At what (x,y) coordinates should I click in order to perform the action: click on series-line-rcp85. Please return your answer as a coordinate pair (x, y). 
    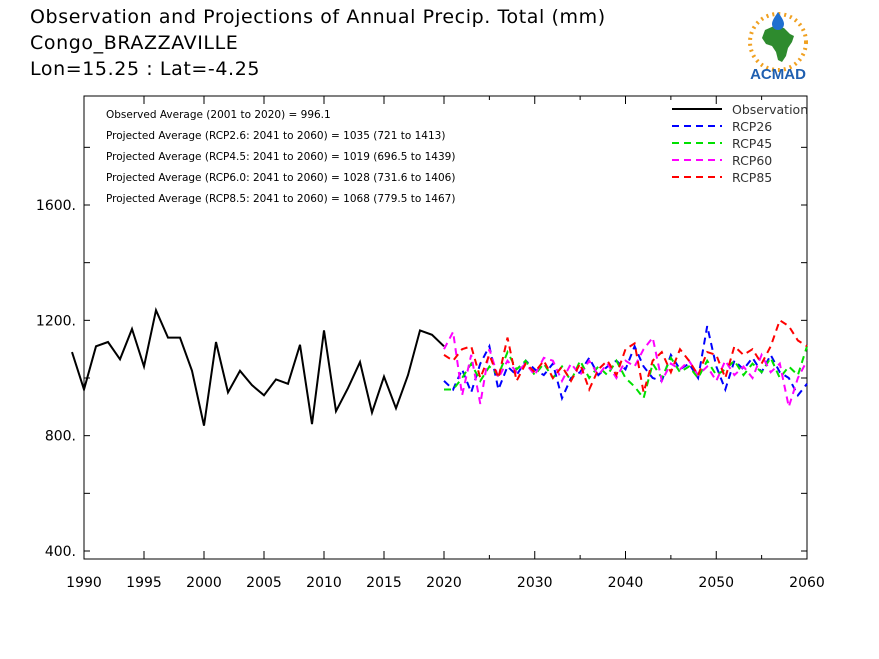
    Looking at the image, I should click on (625, 355).